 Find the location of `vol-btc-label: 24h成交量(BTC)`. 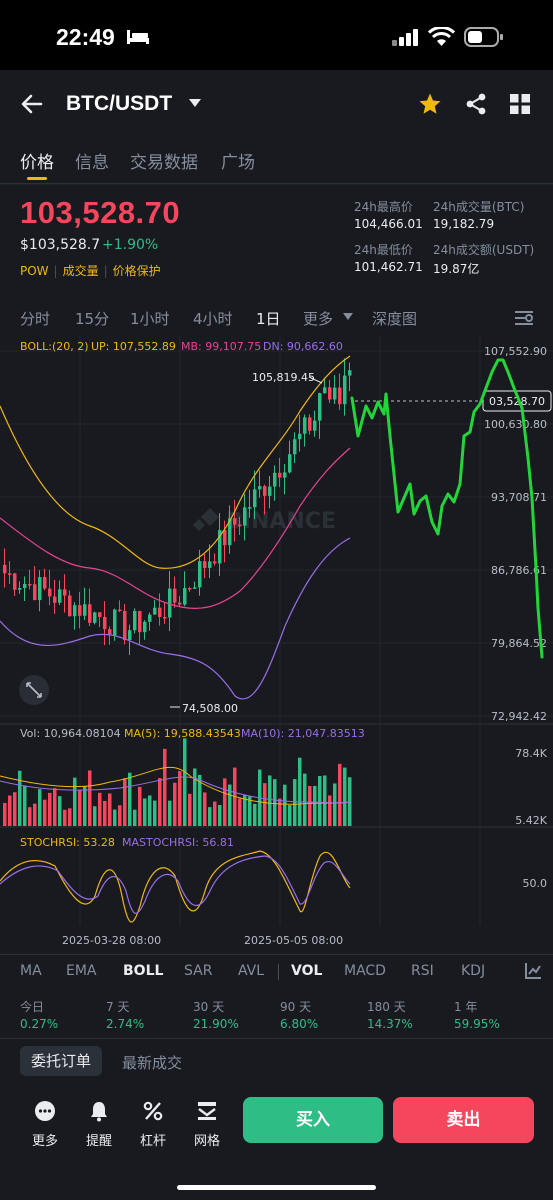

vol-btc-label: 24h成交量(BTC) is located at coordinates (479, 207).